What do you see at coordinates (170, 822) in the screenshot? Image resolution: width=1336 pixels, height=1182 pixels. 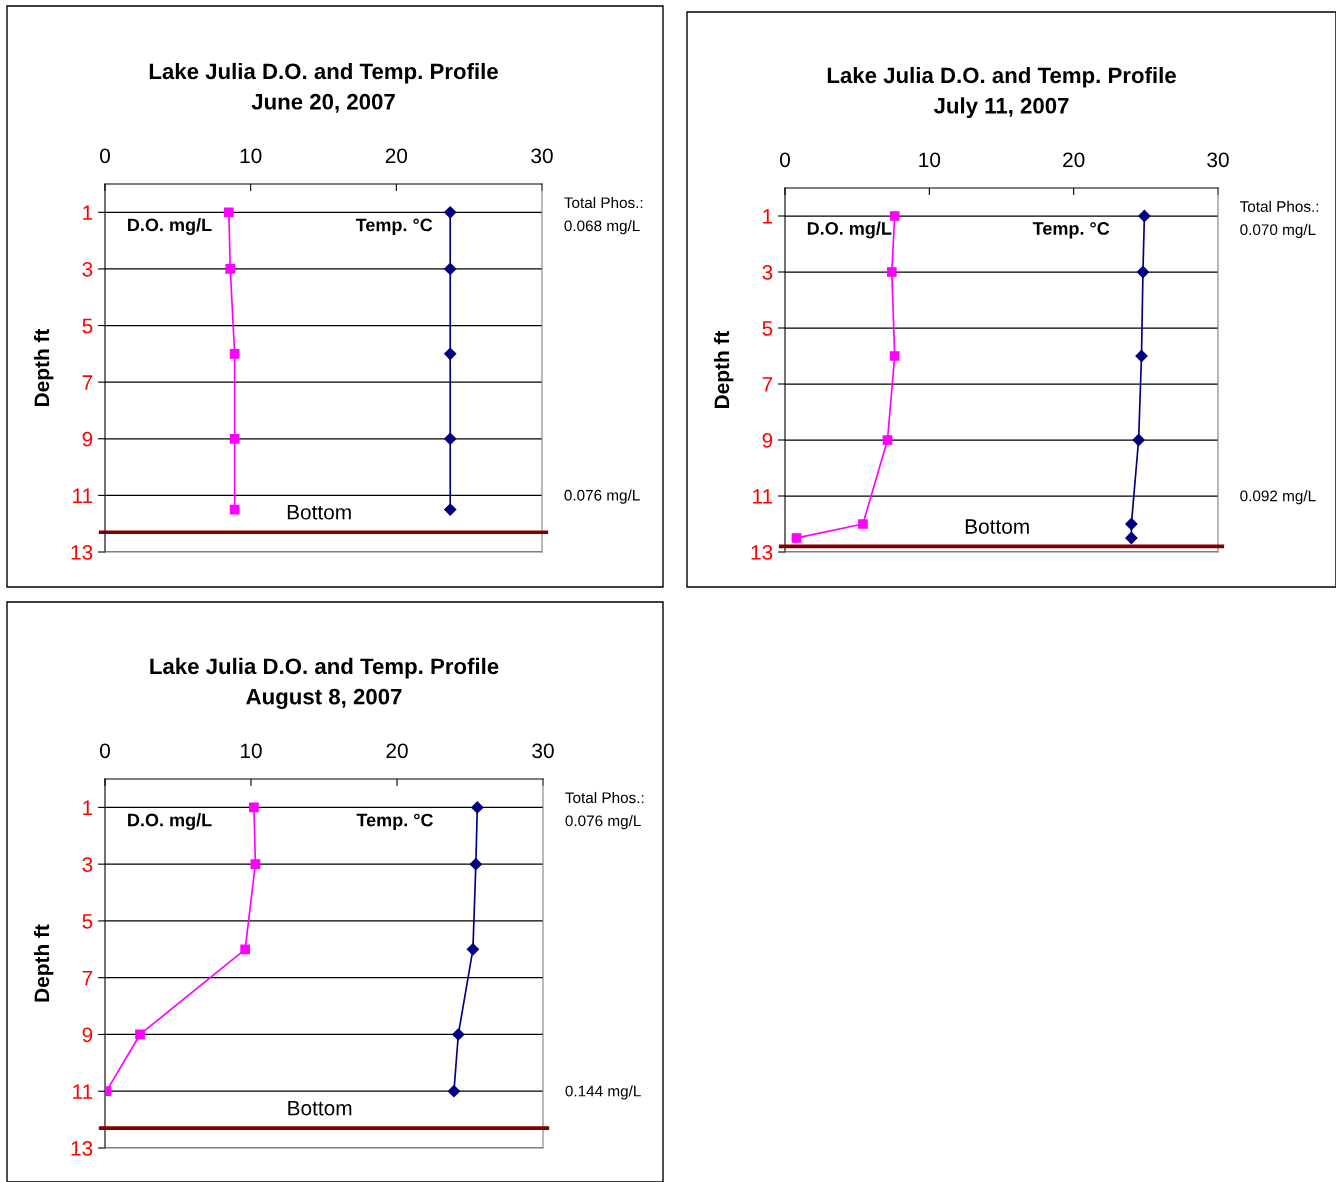 I see `text: D.O. mg/L` at bounding box center [170, 822].